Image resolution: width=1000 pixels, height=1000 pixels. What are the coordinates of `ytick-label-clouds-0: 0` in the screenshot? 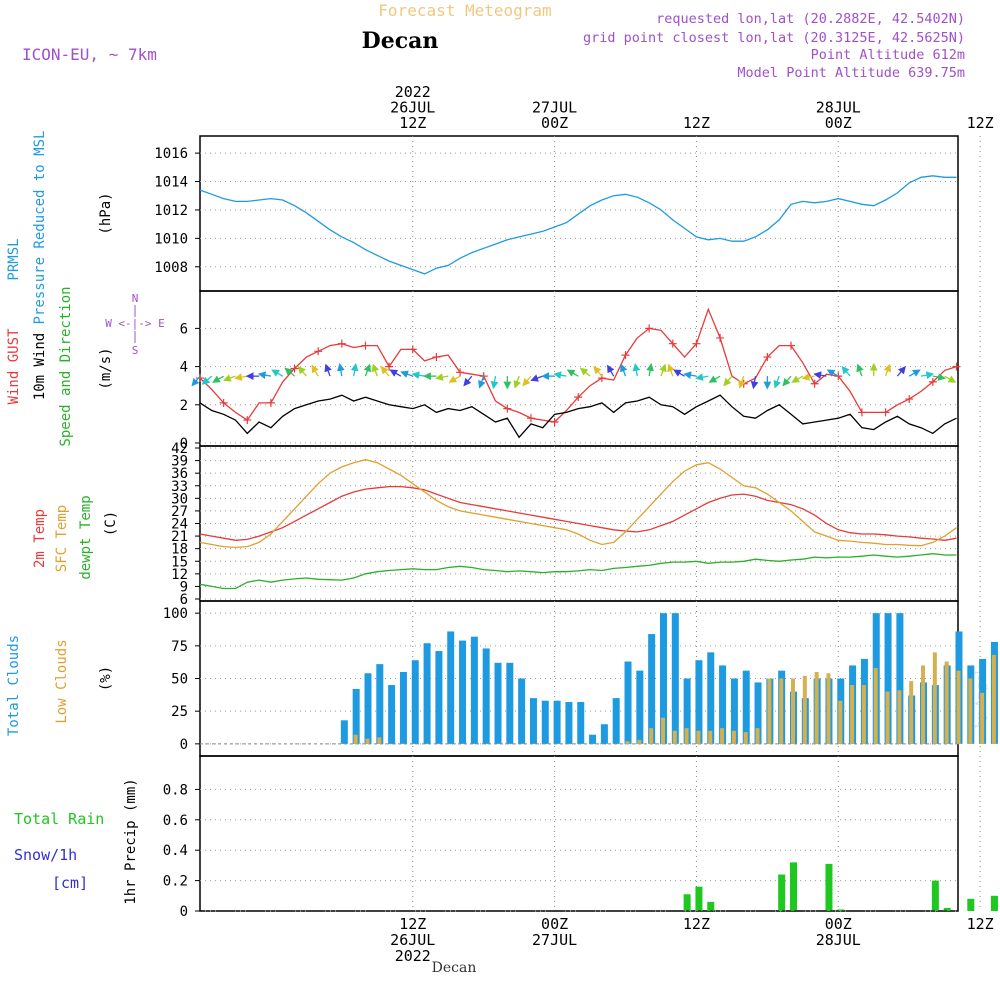 It's located at (184, 745).